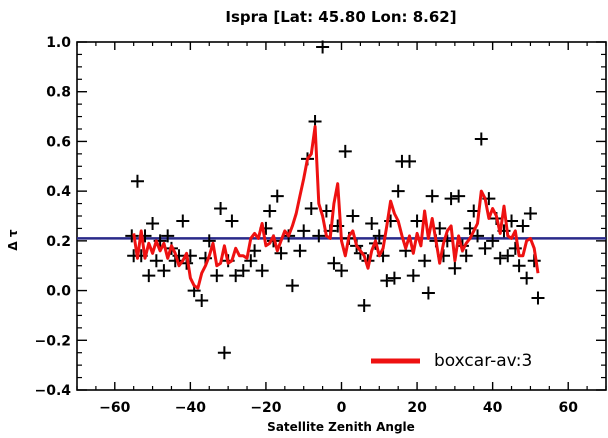  I want to click on x-tick-label: 0, so click(342, 408).